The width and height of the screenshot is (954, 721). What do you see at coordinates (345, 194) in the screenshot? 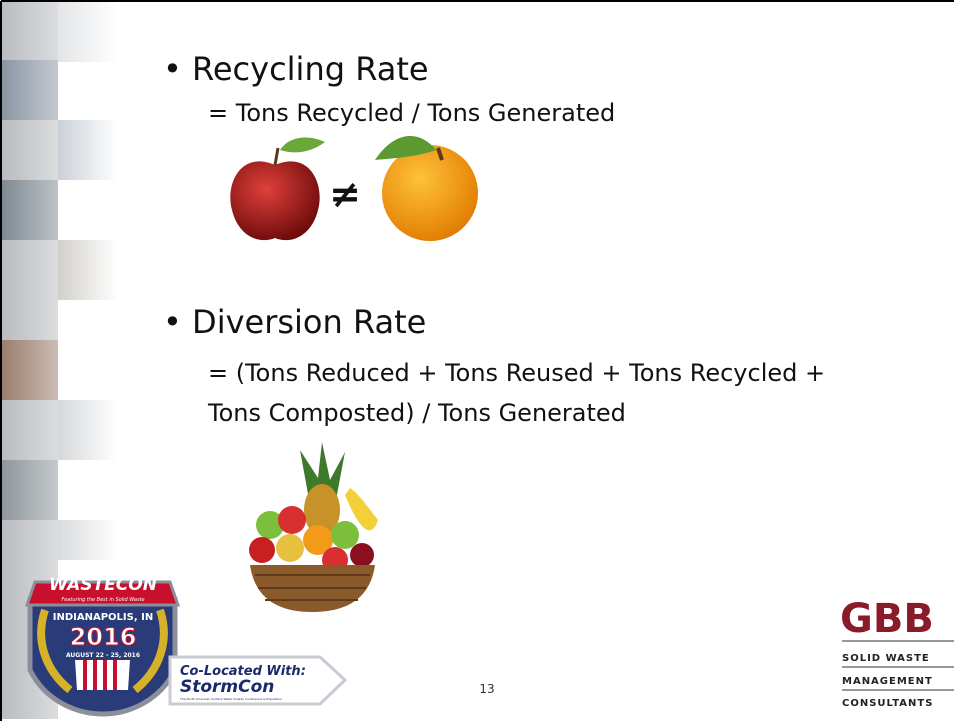
I see `not-equal: ≠` at bounding box center [345, 194].